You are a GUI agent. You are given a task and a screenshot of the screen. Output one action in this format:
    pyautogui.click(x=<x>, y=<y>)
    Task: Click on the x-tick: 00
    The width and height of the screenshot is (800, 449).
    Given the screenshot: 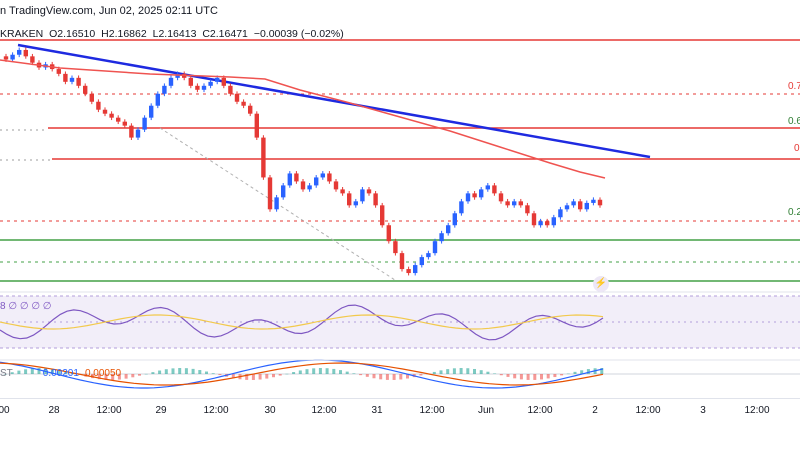 What is the action you would take?
    pyautogui.click(x=5, y=410)
    